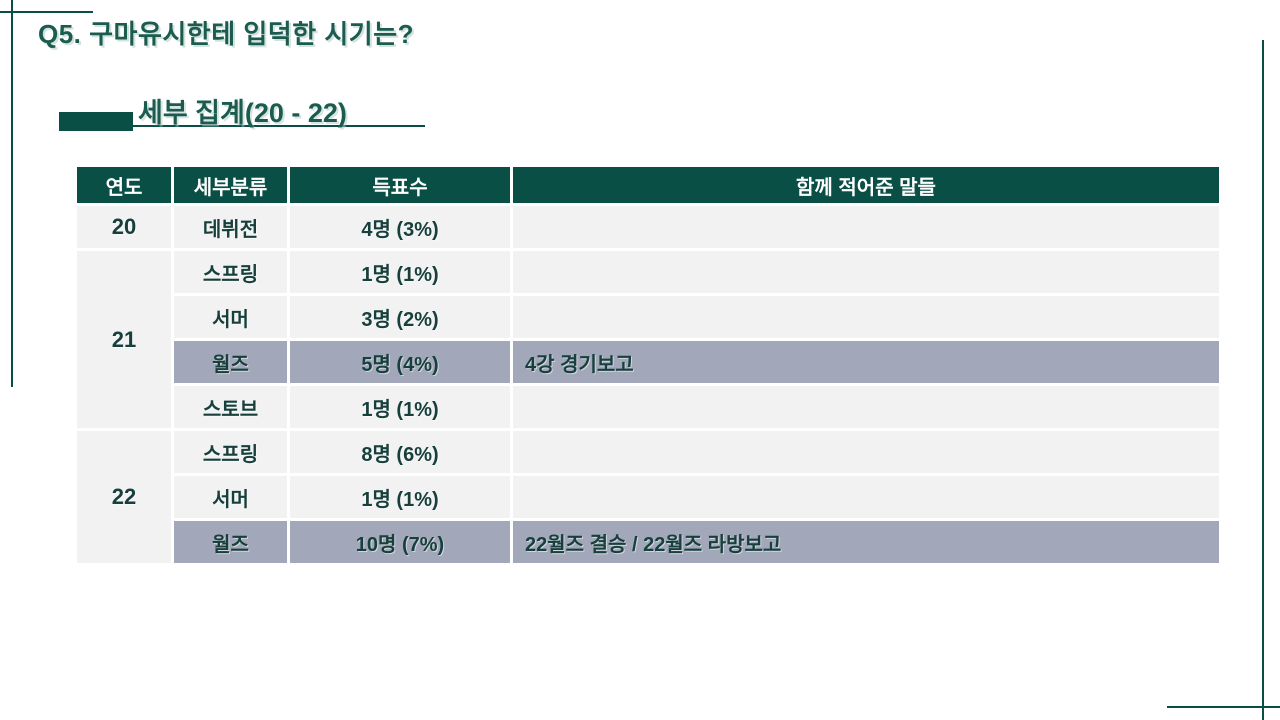 The height and width of the screenshot is (720, 1280). Describe the element at coordinates (279, 126) in the screenshot. I see `section-title-underline` at that location.